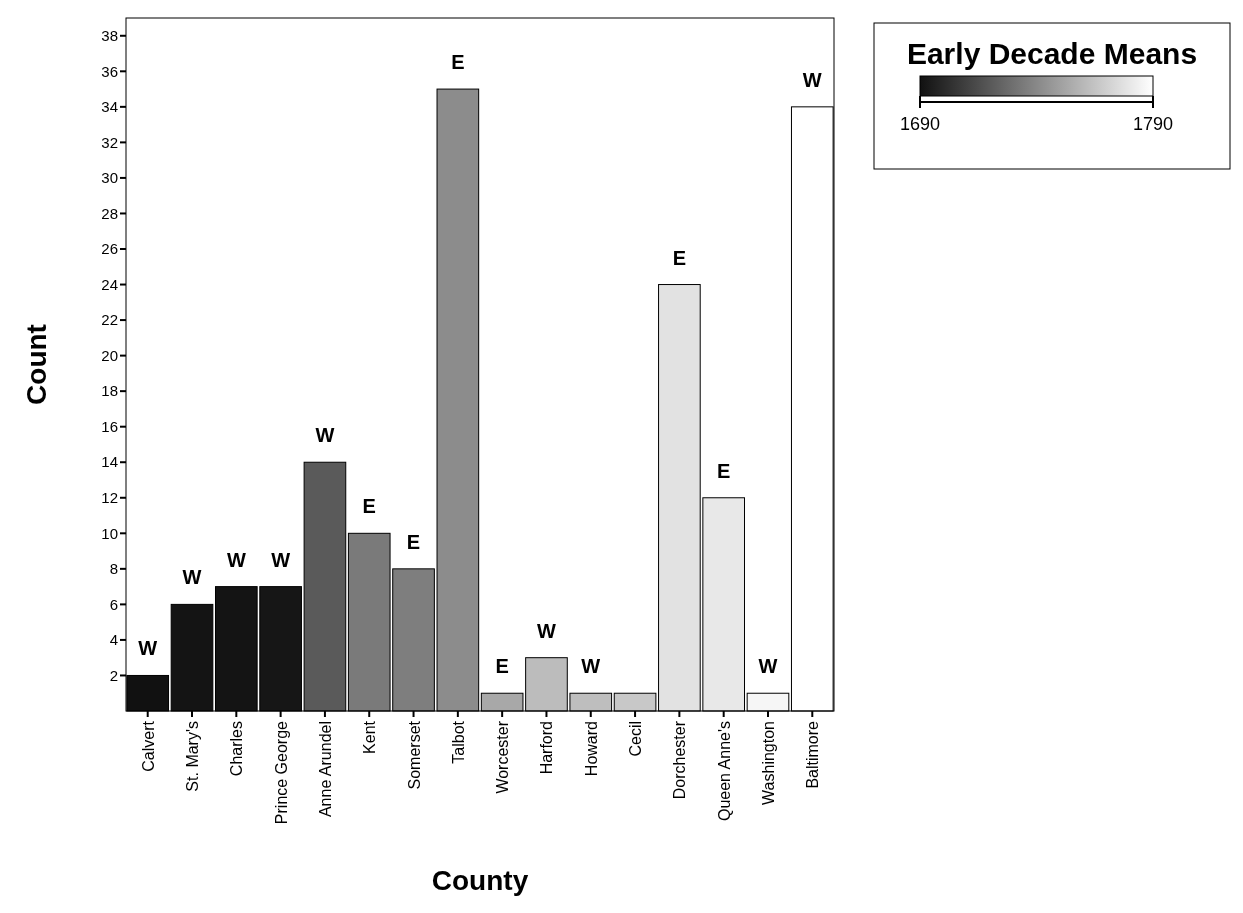 The image size is (1243, 913). I want to click on y-tick-label: 18, so click(109, 391).